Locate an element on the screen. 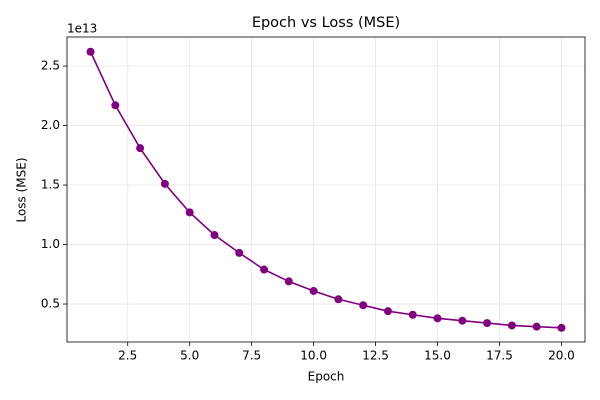 The image size is (600, 400). x-tick-label: 7.5 is located at coordinates (251, 356).